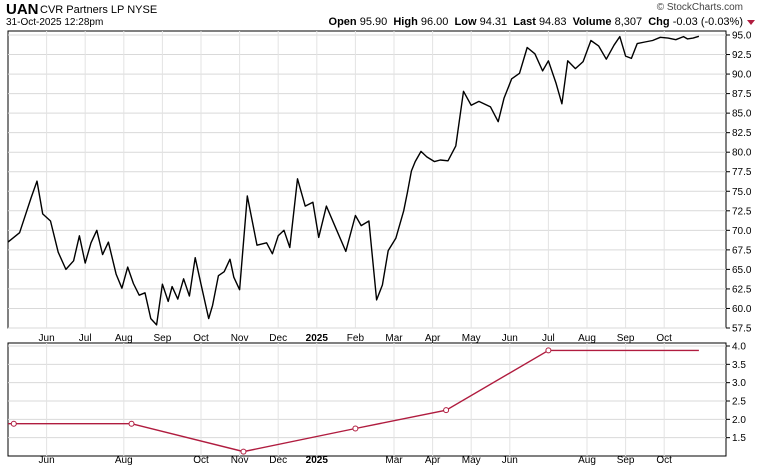  What do you see at coordinates (55, 22) in the screenshot?
I see `quote-datetime: 31-Oct-2025 12:28pm` at bounding box center [55, 22].